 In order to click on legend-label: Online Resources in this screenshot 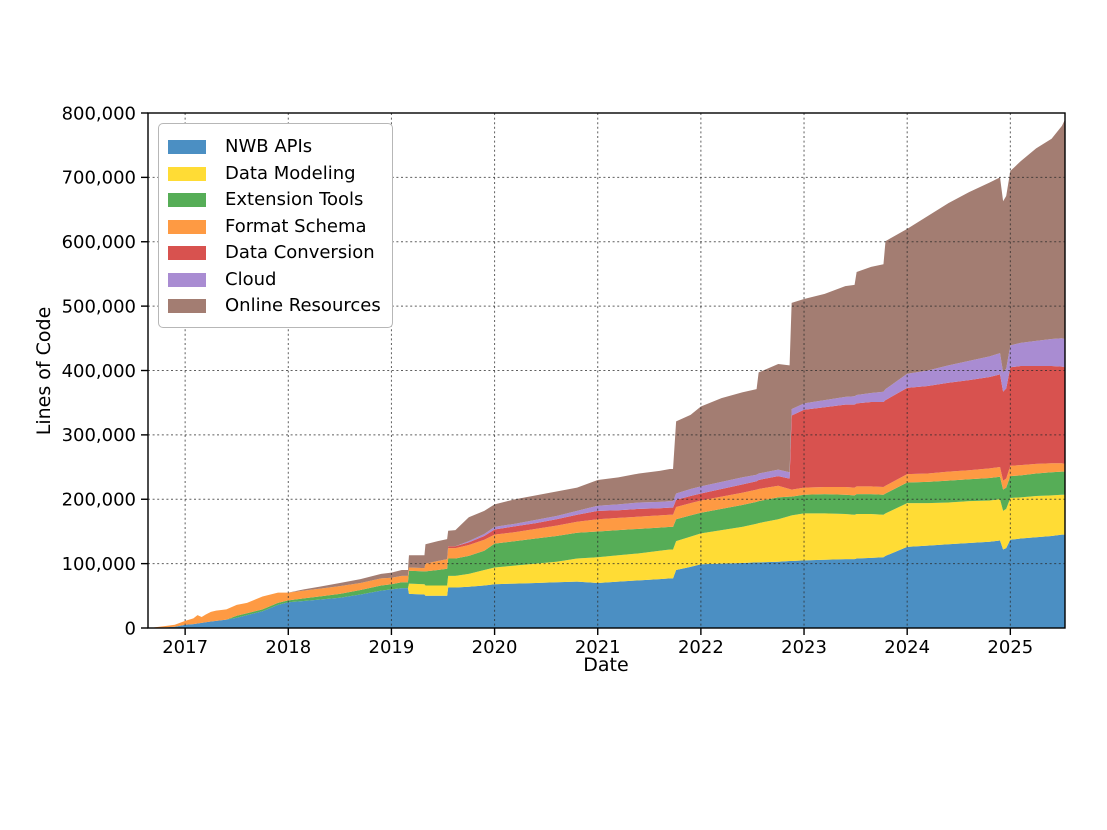, I will do `click(303, 305)`.